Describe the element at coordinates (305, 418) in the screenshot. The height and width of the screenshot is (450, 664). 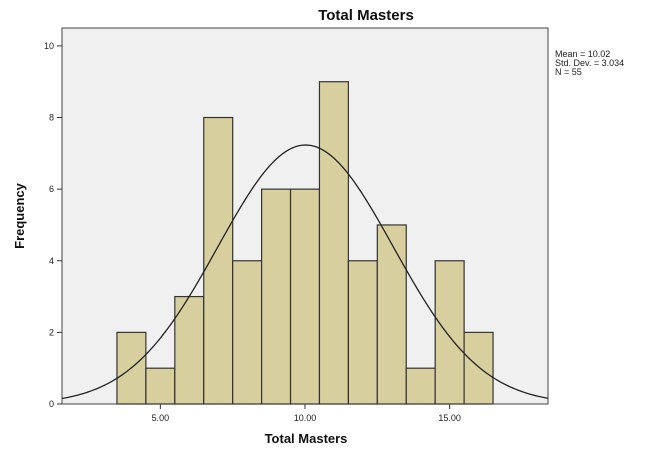
I see `x-tick-label-1: 10.00` at that location.